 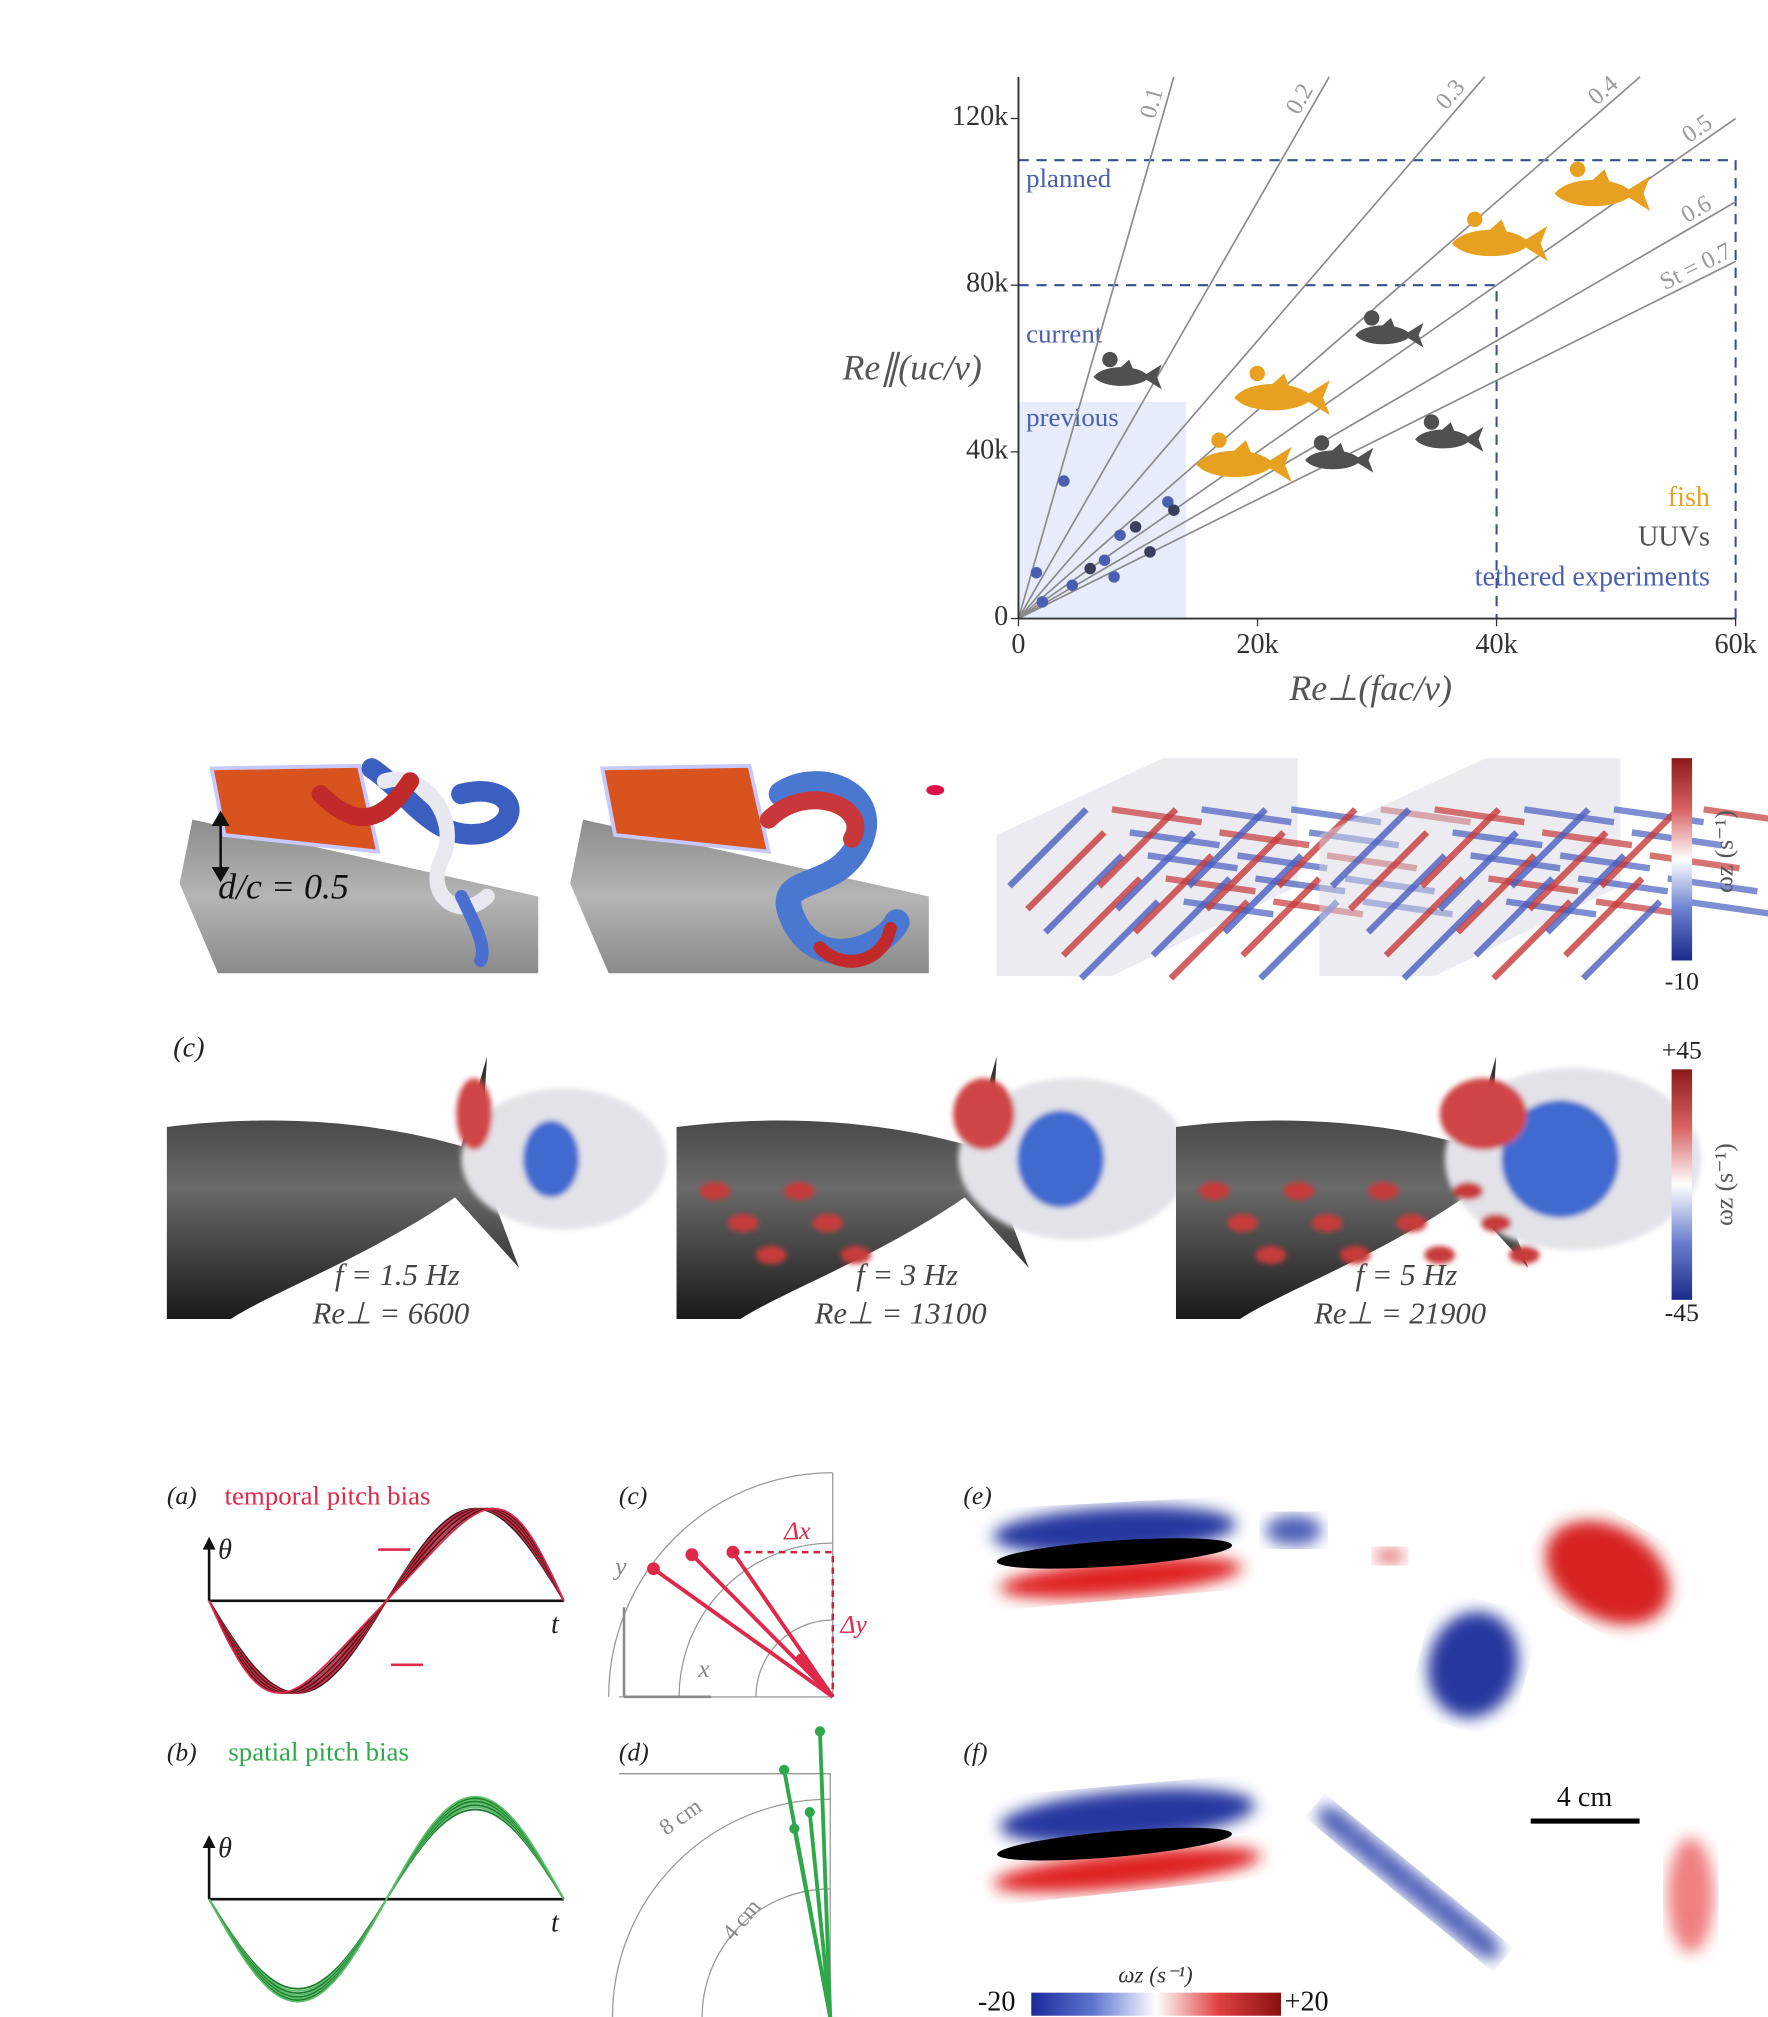 I want to click on y-tick-label: 40k, so click(x=987, y=449).